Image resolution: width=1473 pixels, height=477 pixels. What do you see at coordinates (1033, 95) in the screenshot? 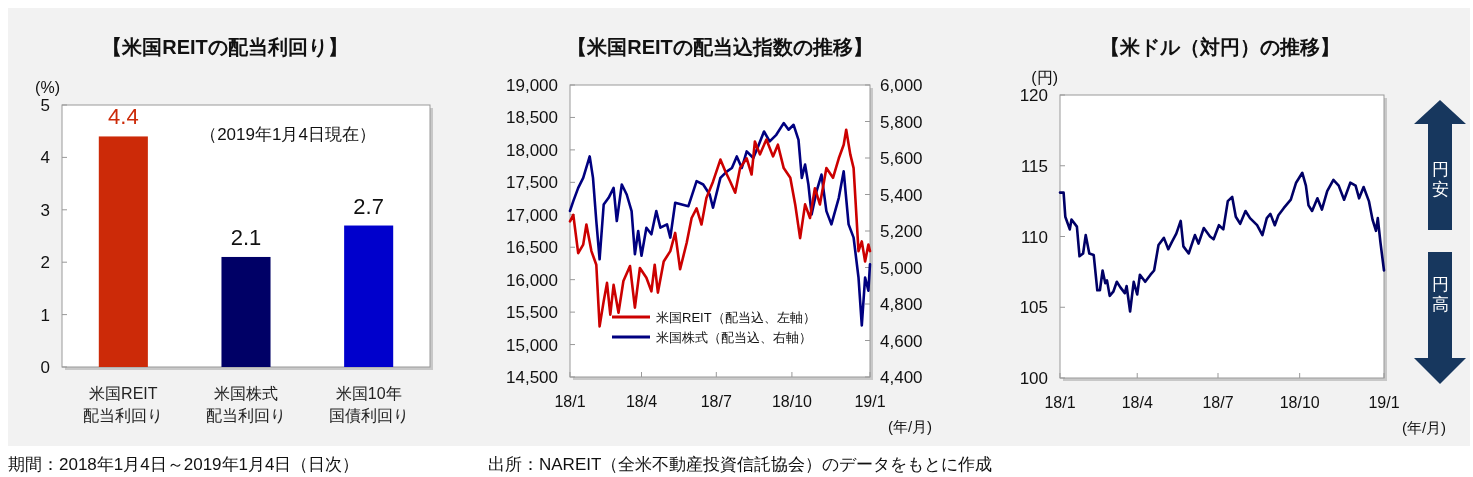
I see `y-tick-label: 120` at bounding box center [1033, 95].